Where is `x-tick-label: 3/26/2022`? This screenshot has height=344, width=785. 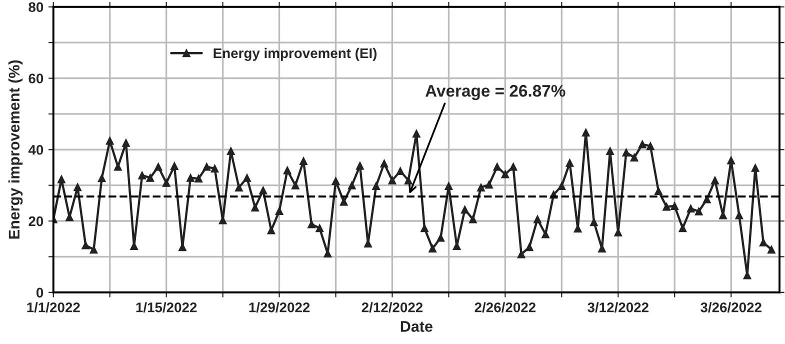 x-tick-label: 3/26/2022 is located at coordinates (731, 307).